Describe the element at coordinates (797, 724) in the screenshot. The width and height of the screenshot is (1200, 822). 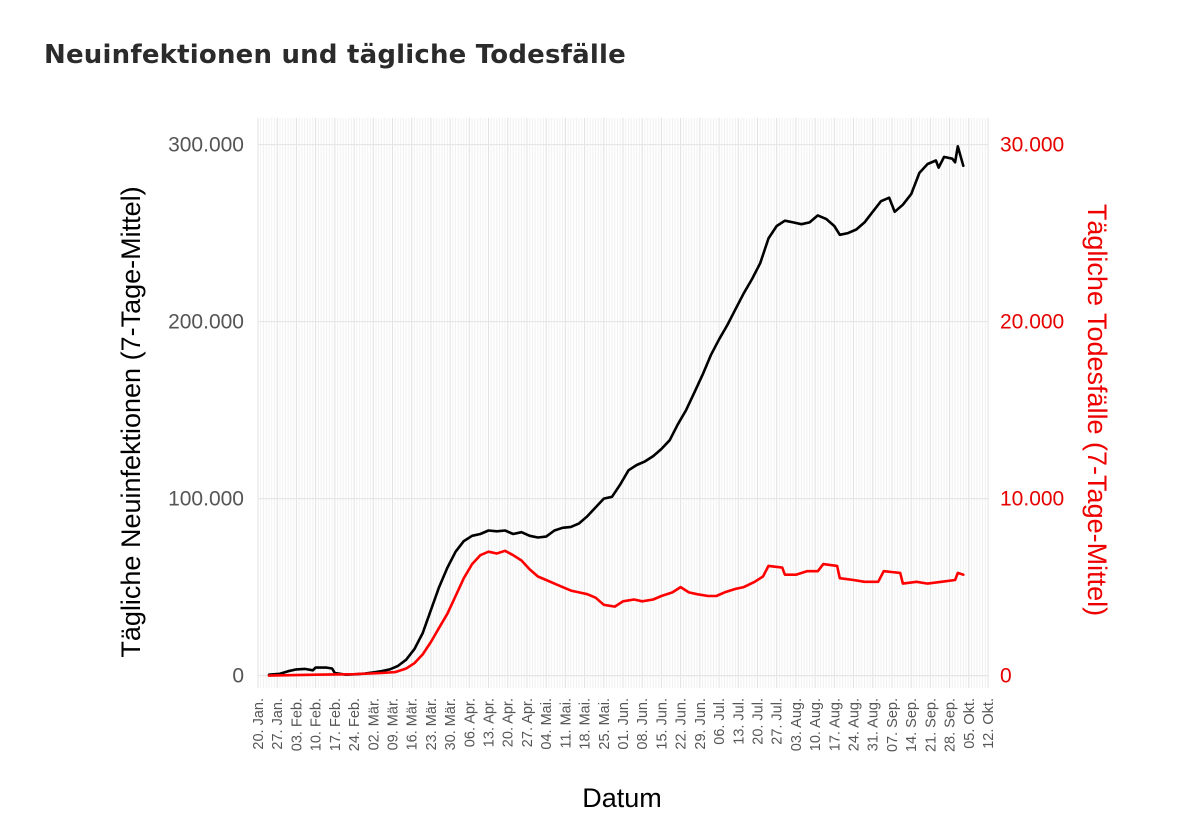
I see `x-tick-label: 03. Aug.` at that location.